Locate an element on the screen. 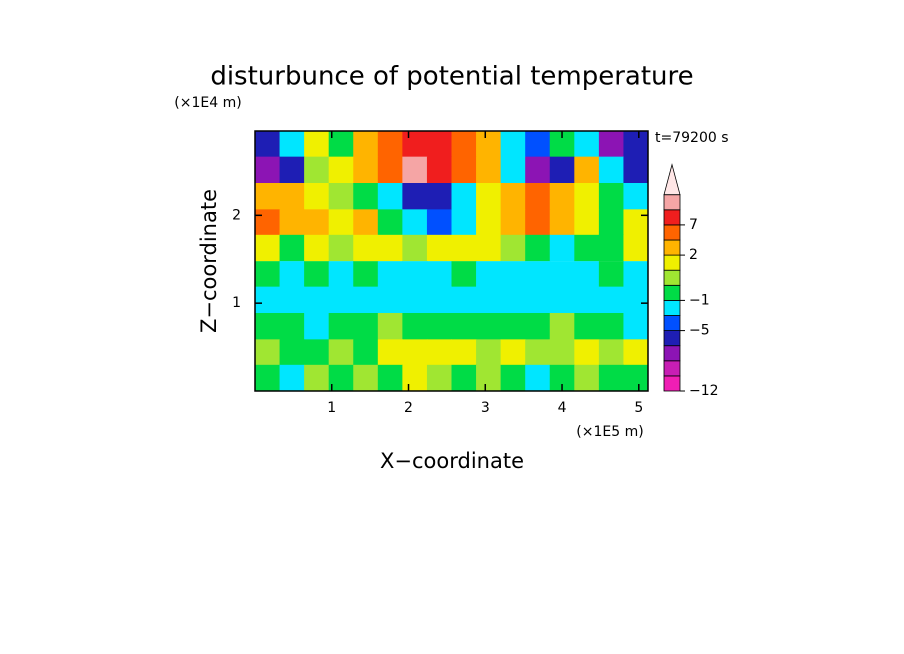 The width and height of the screenshot is (904, 654). chart-title: disturbunce of potential temperature is located at coordinates (451, 77).